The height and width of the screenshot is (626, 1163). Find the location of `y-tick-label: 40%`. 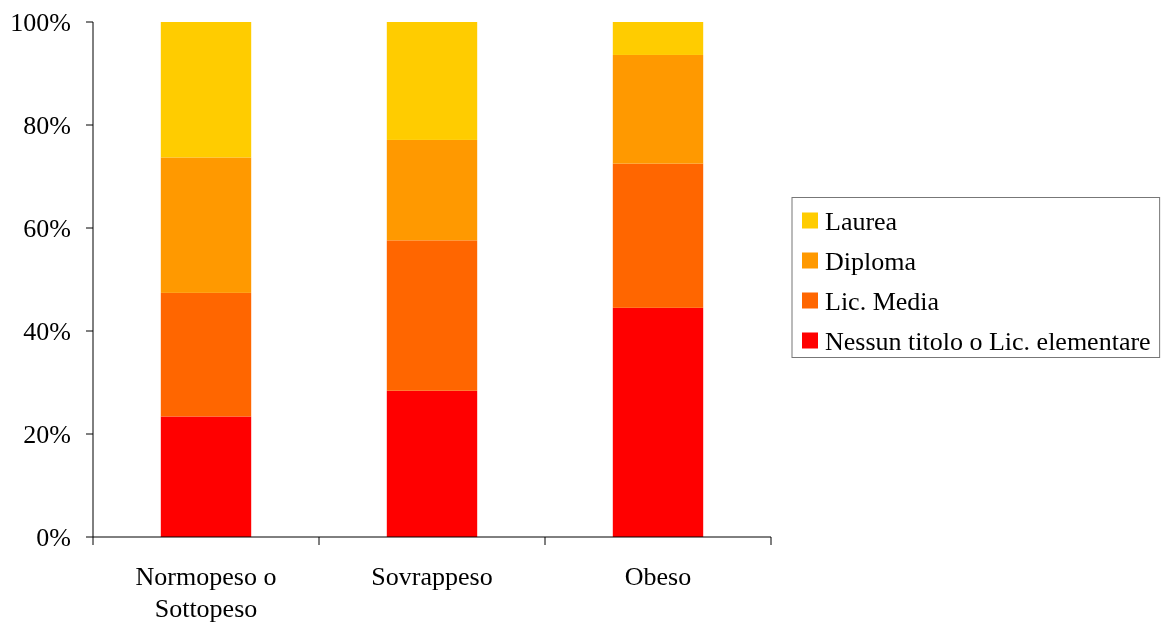

y-tick-label: 40% is located at coordinates (47, 331).